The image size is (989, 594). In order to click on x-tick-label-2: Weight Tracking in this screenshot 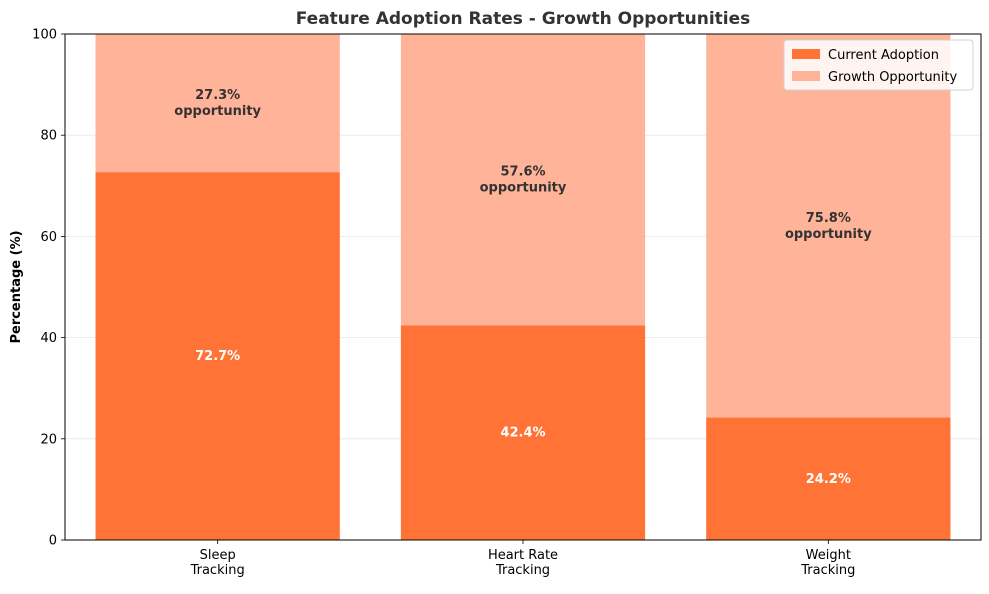, I will do `click(827, 563)`.